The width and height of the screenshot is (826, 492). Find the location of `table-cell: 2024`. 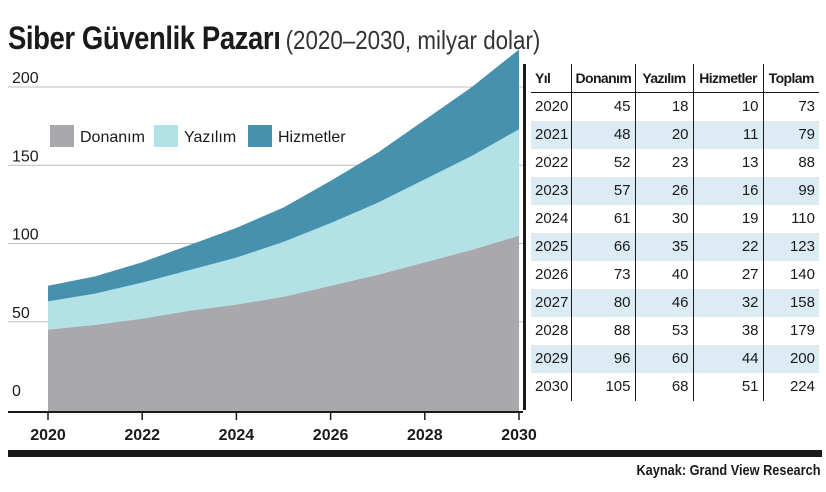

table-cell: 2024 is located at coordinates (552, 218).